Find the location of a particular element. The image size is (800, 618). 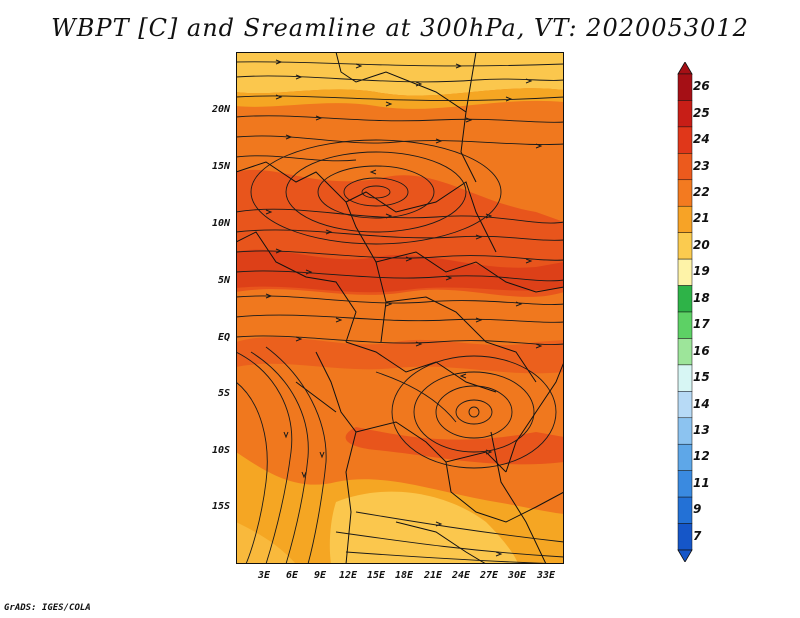

colorbar-label: 13 is located at coordinates (701, 430).